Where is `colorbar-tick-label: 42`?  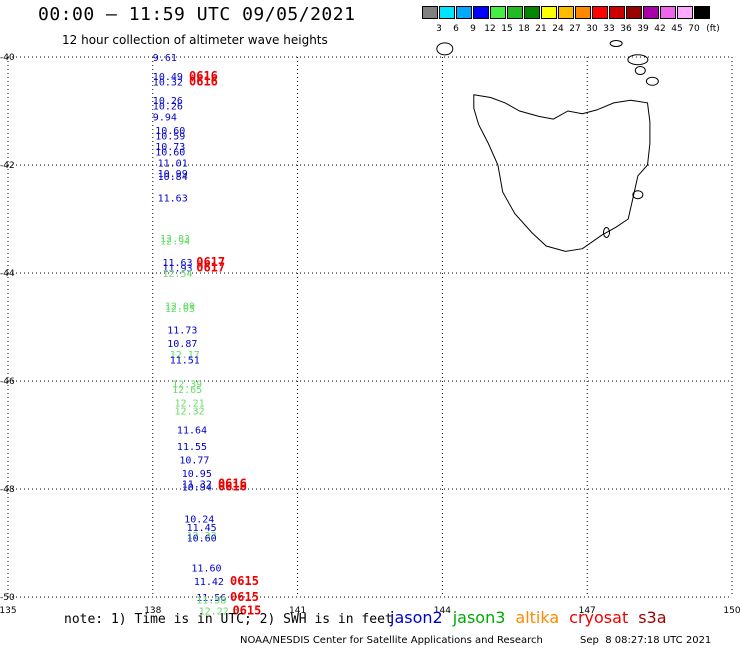 colorbar-tick-label: 42 is located at coordinates (660, 29).